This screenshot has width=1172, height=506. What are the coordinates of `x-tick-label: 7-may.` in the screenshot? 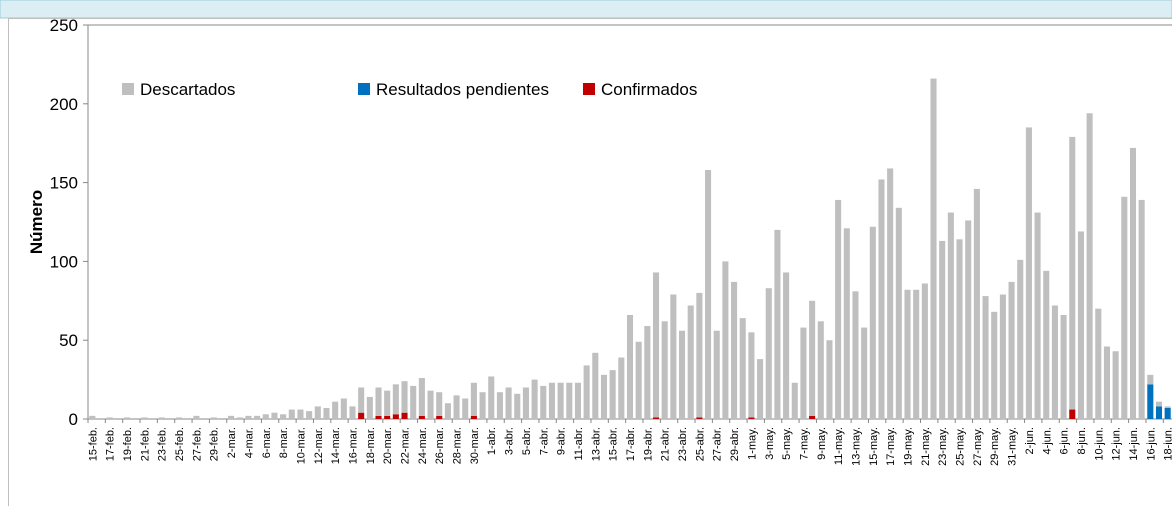 It's located at (804, 443).